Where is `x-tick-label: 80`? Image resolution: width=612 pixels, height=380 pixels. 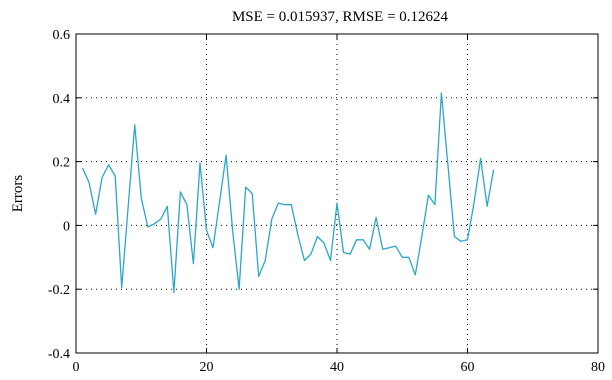 x-tick-label: 80 is located at coordinates (598, 367).